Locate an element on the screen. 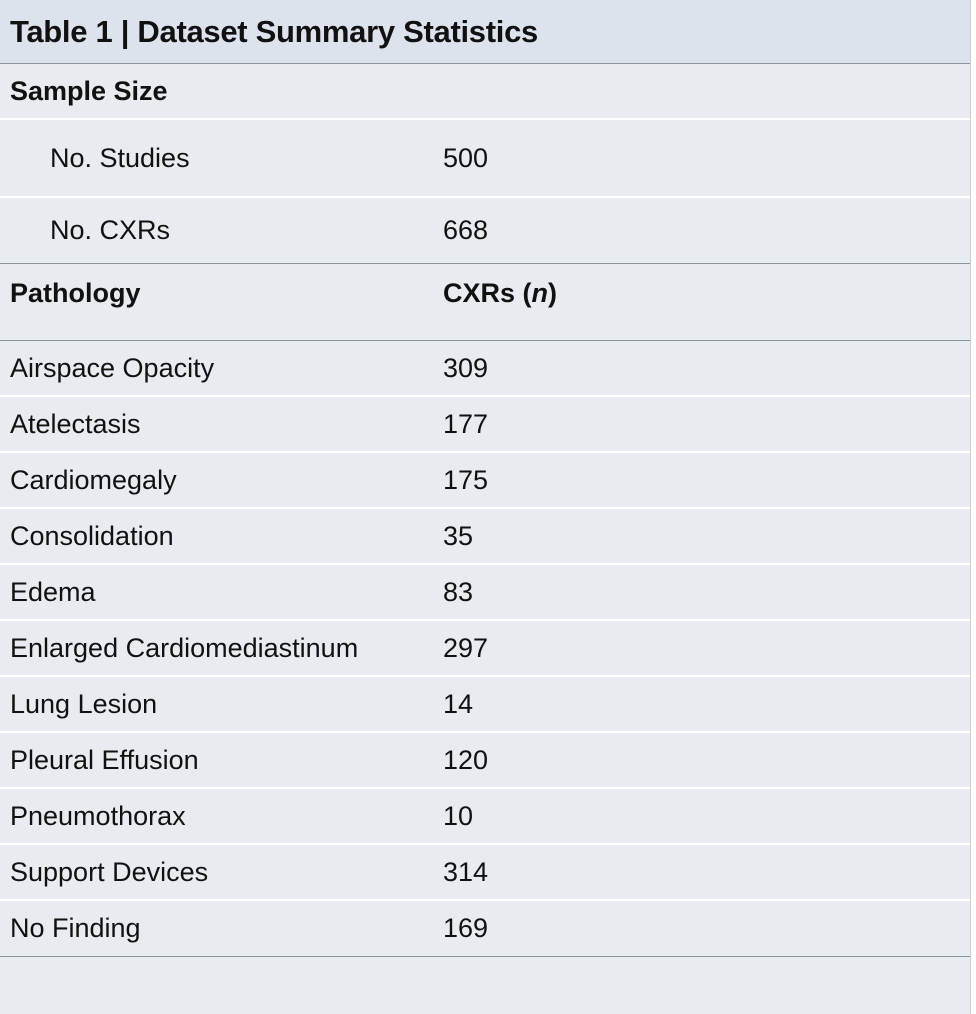 This screenshot has height=1014, width=976. row-value: 297 is located at coordinates (466, 647).